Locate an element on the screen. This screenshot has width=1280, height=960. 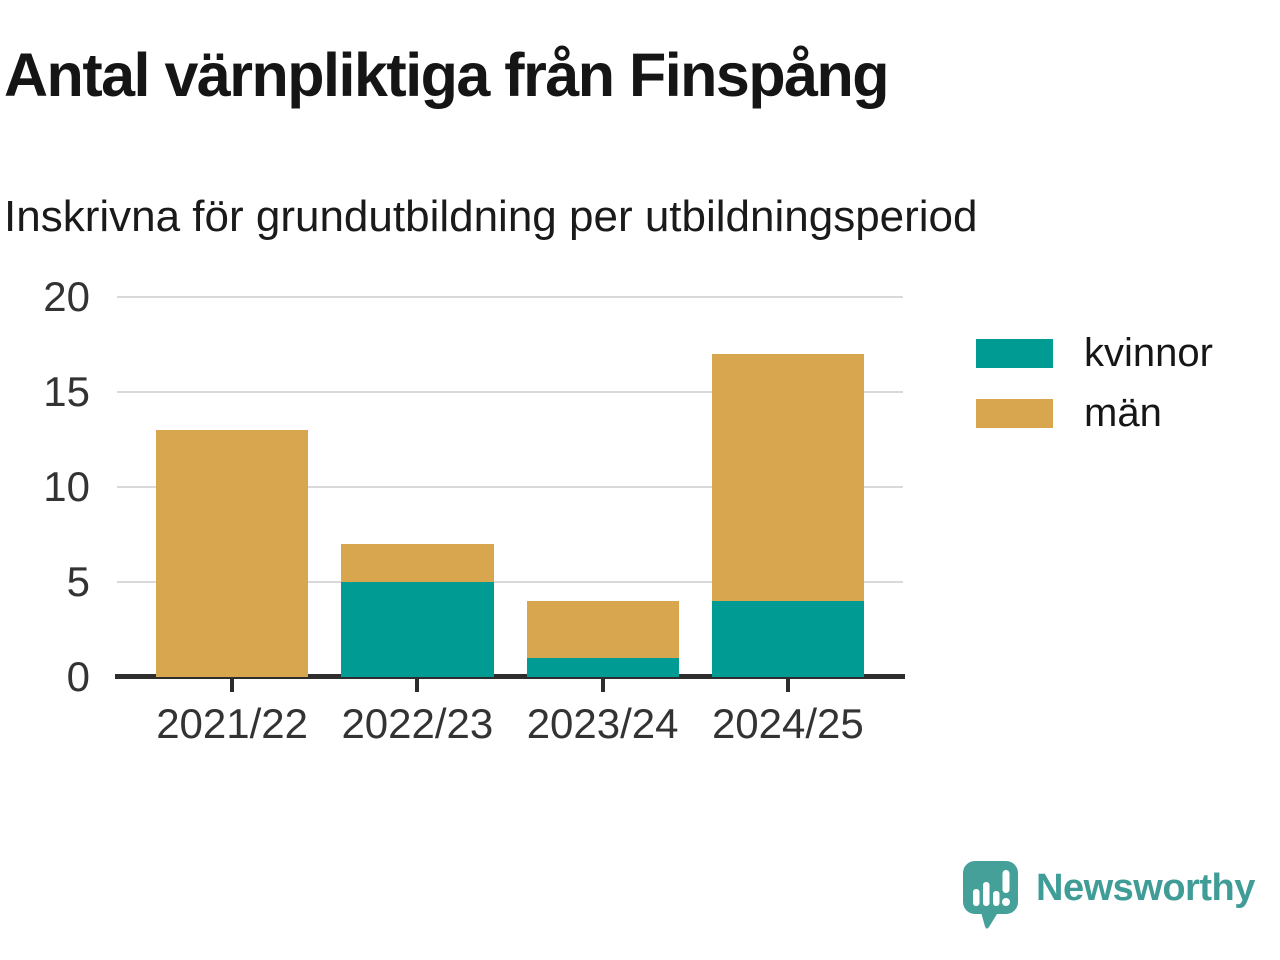
bar-segment-män-2024-25 is located at coordinates (787, 477).